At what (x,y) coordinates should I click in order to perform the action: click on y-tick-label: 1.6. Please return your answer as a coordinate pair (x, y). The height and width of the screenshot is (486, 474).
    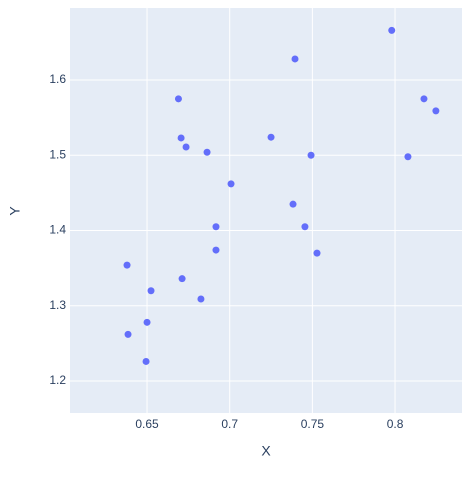
    Looking at the image, I should click on (57, 79).